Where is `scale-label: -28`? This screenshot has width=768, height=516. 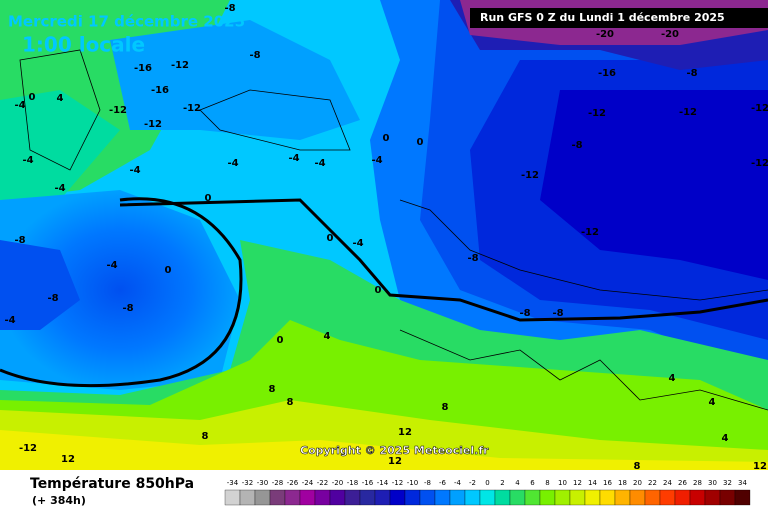
scale-label: -28 is located at coordinates (277, 483).